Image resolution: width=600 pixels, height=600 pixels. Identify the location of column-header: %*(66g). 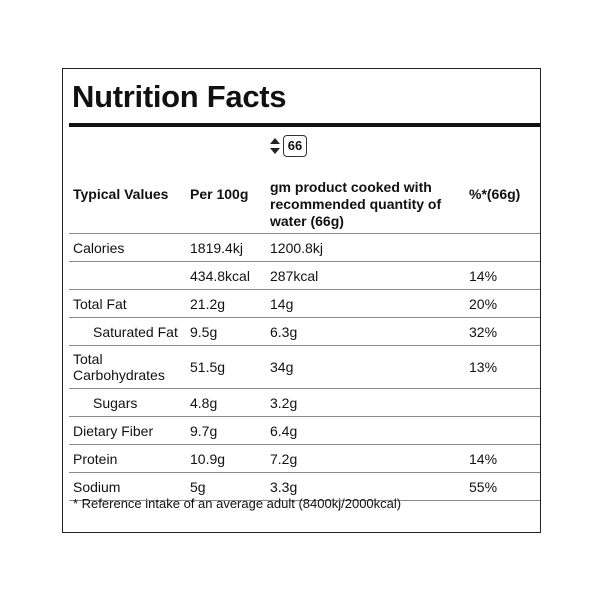
(495, 193).